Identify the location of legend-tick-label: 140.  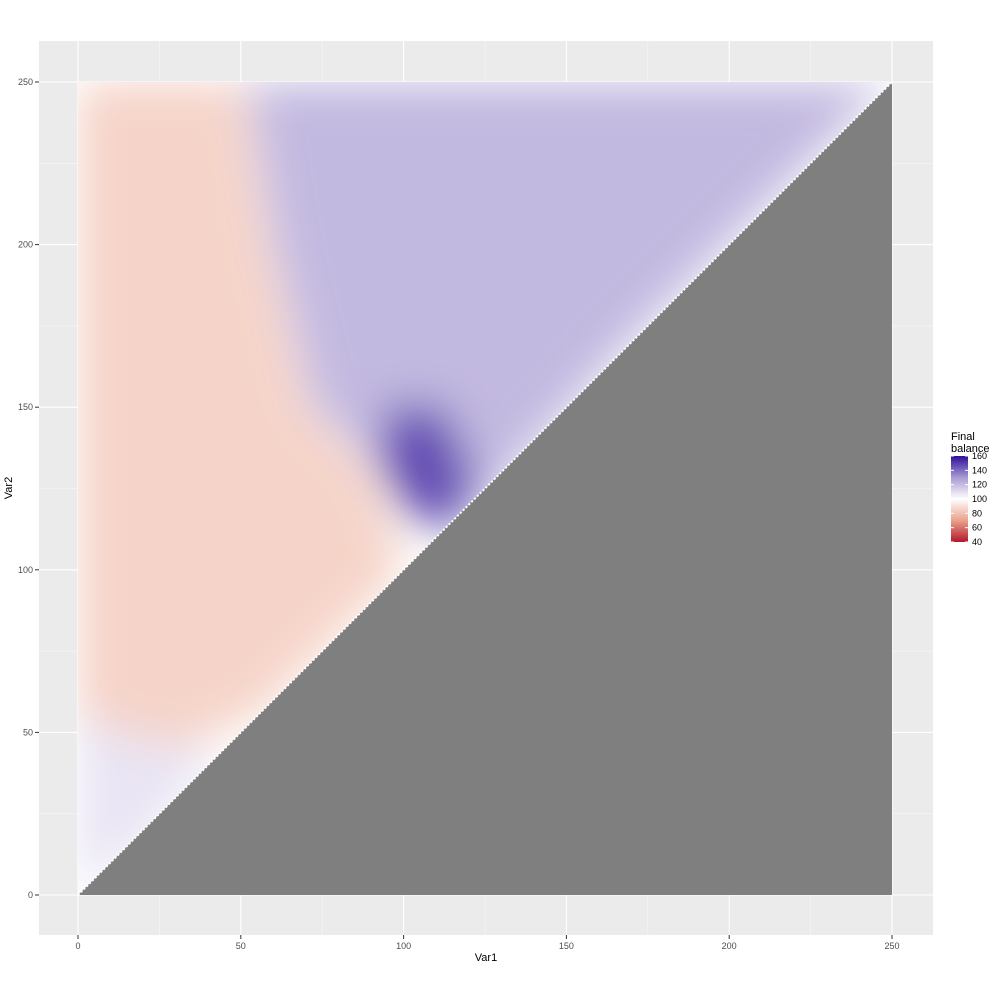
(979, 470).